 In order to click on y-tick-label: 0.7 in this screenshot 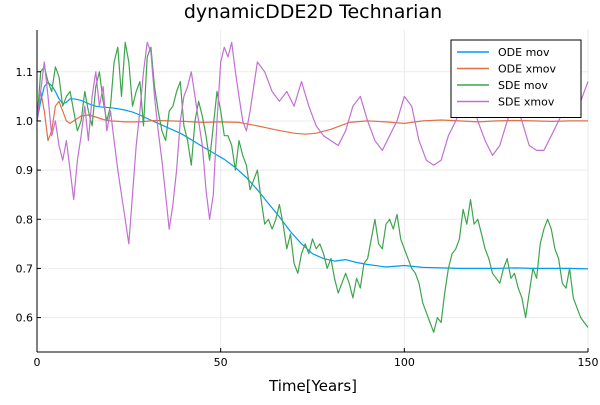, I will do `click(25, 268)`.